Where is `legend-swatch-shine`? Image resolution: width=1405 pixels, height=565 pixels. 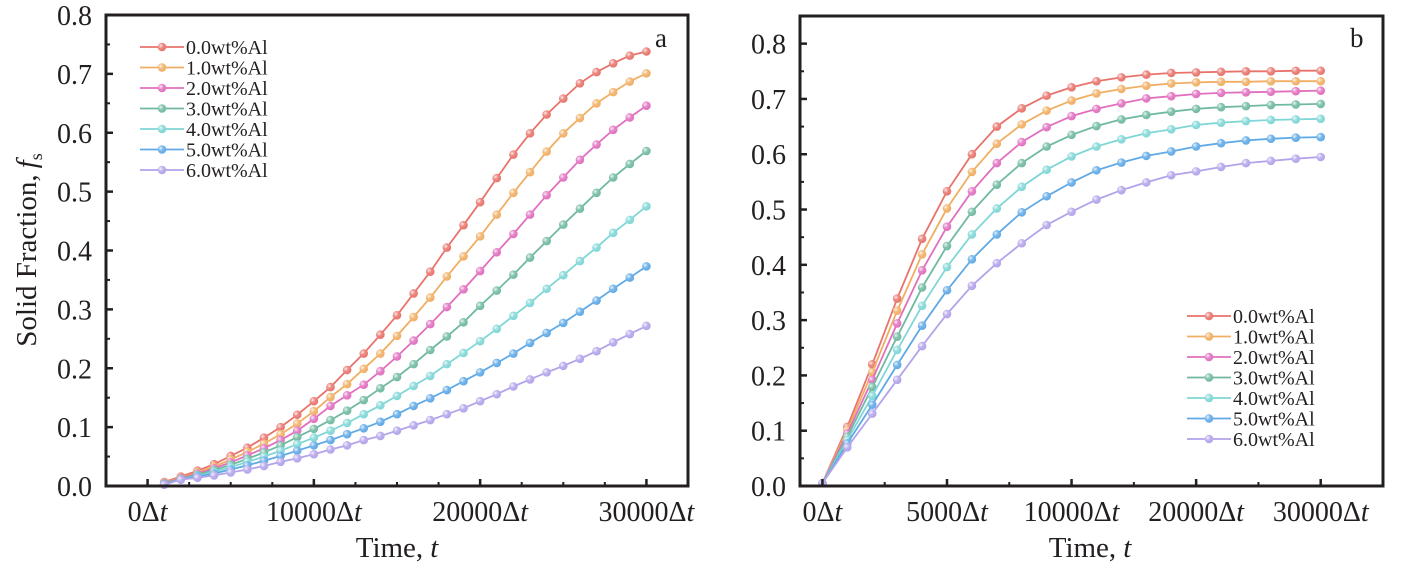
legend-swatch-shine is located at coordinates (1209, 439).